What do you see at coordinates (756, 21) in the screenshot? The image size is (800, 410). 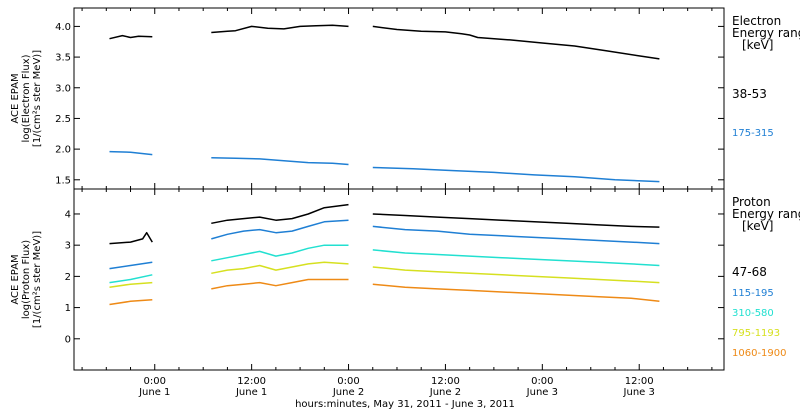 I see `legend-title-line: Electron` at bounding box center [756, 21].